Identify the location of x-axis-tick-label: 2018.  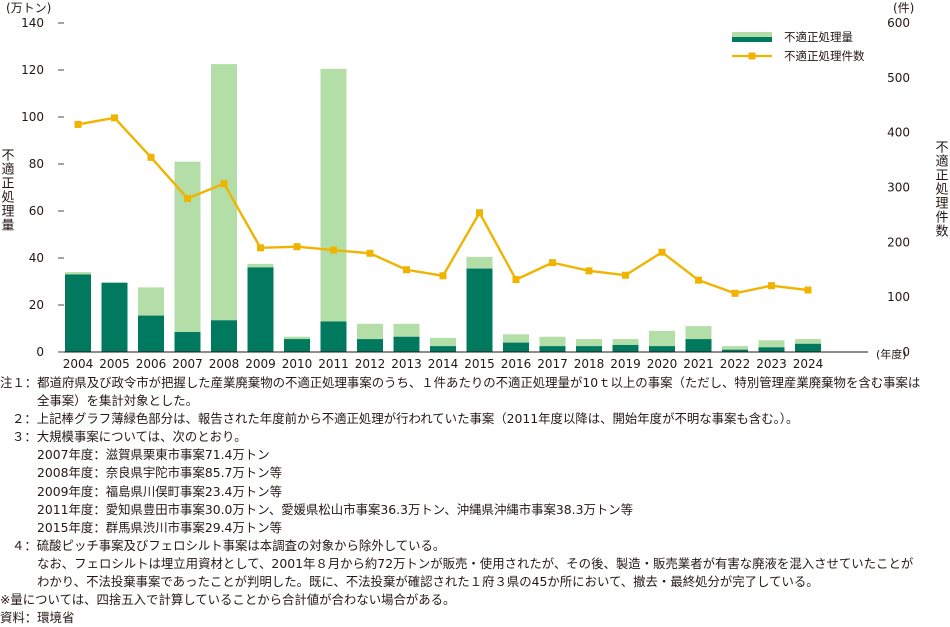
(589, 364).